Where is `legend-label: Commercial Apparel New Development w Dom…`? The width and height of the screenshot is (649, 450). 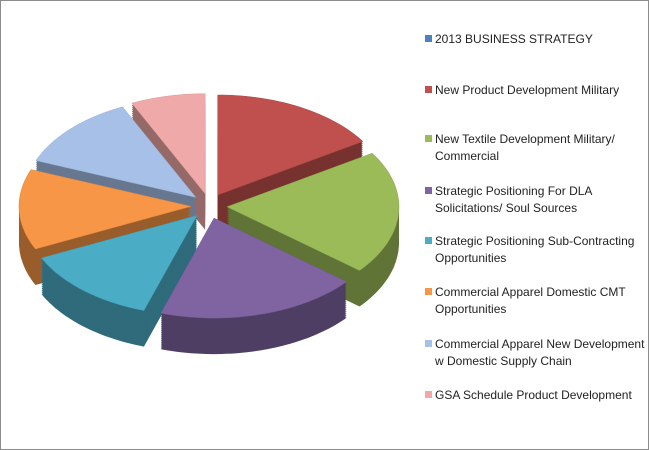 legend-label: Commercial Apparel New Development w Dom… is located at coordinates (540, 352).